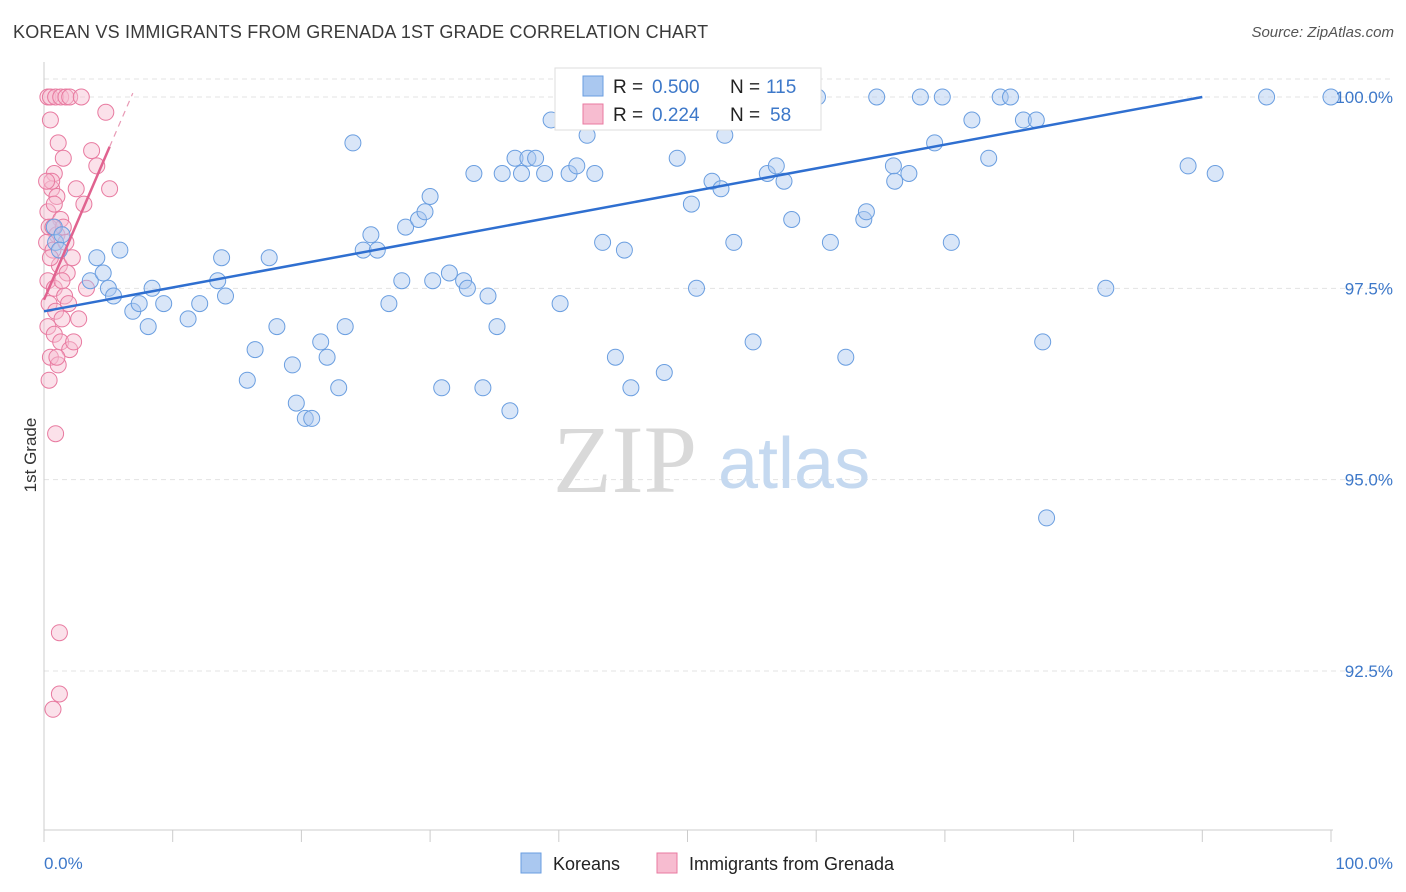  I want to click on x-tick-label-start: 0.0%, so click(63, 863).